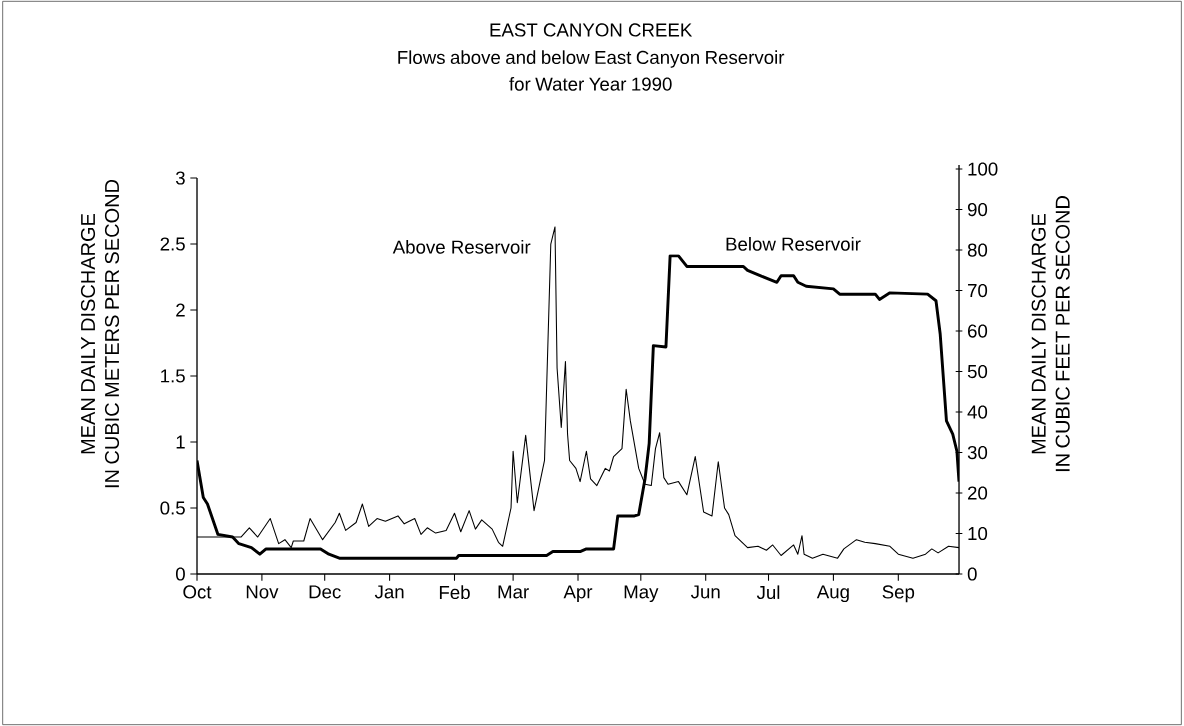  What do you see at coordinates (978, 493) in the screenshot?
I see `y2-tick-label: 20` at bounding box center [978, 493].